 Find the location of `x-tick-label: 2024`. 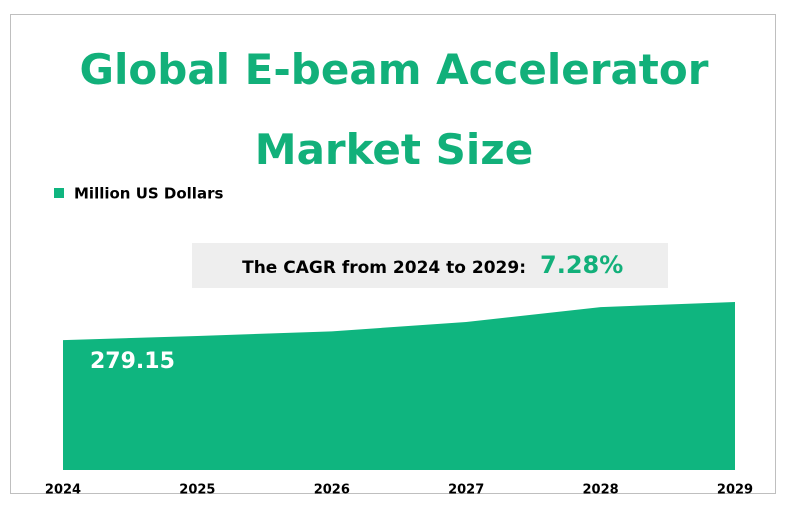

x-tick-label: 2024 is located at coordinates (63, 490).